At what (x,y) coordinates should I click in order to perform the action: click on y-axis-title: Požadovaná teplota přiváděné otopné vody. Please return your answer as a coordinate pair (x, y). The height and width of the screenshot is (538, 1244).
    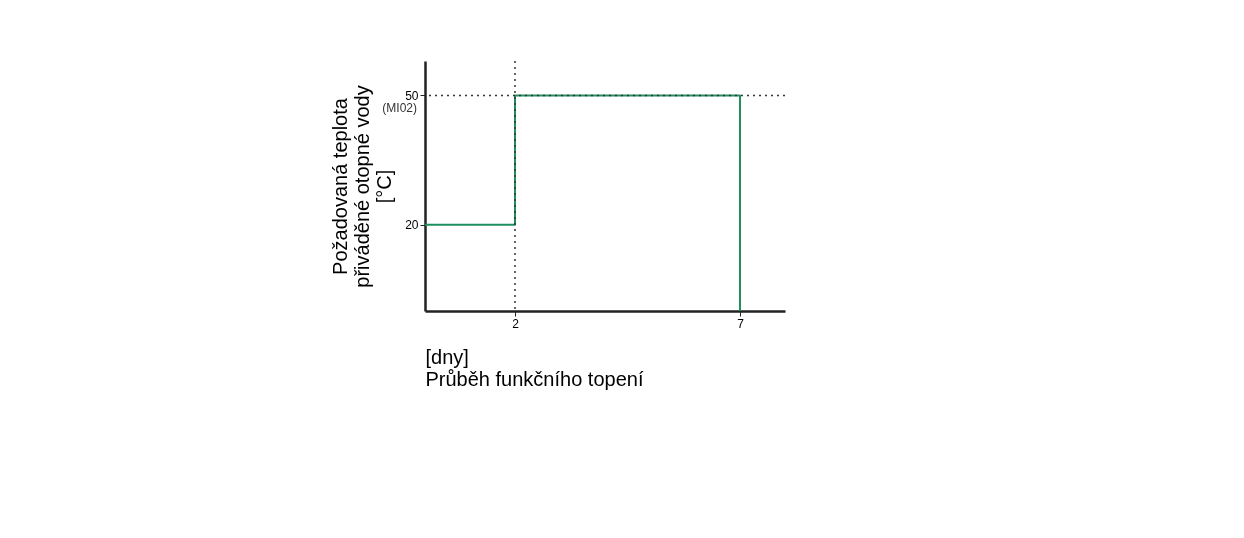
    Looking at the image, I should click on (351, 186).